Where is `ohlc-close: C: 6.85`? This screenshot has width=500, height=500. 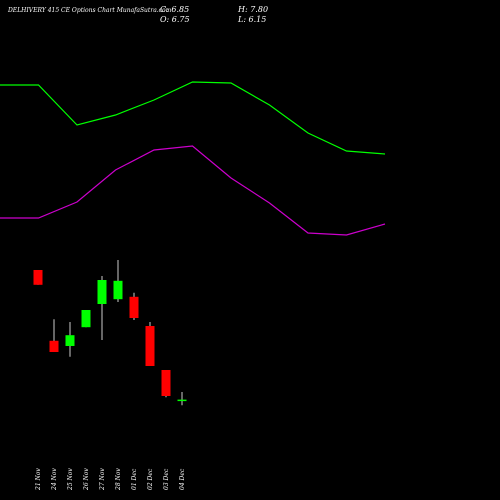
ohlc-close: C: 6.85 is located at coordinates (174, 9).